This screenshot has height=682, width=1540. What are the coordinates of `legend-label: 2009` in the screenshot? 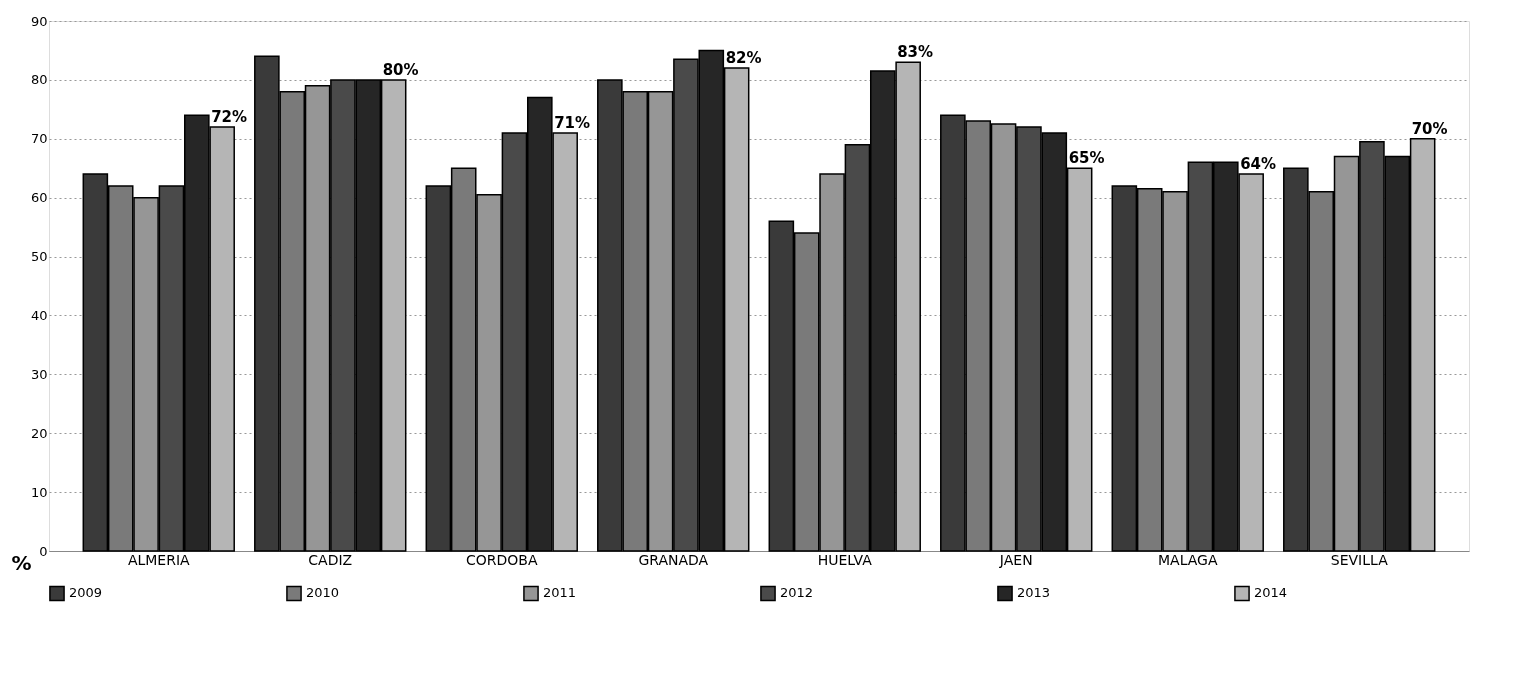 It's located at (86, 593).